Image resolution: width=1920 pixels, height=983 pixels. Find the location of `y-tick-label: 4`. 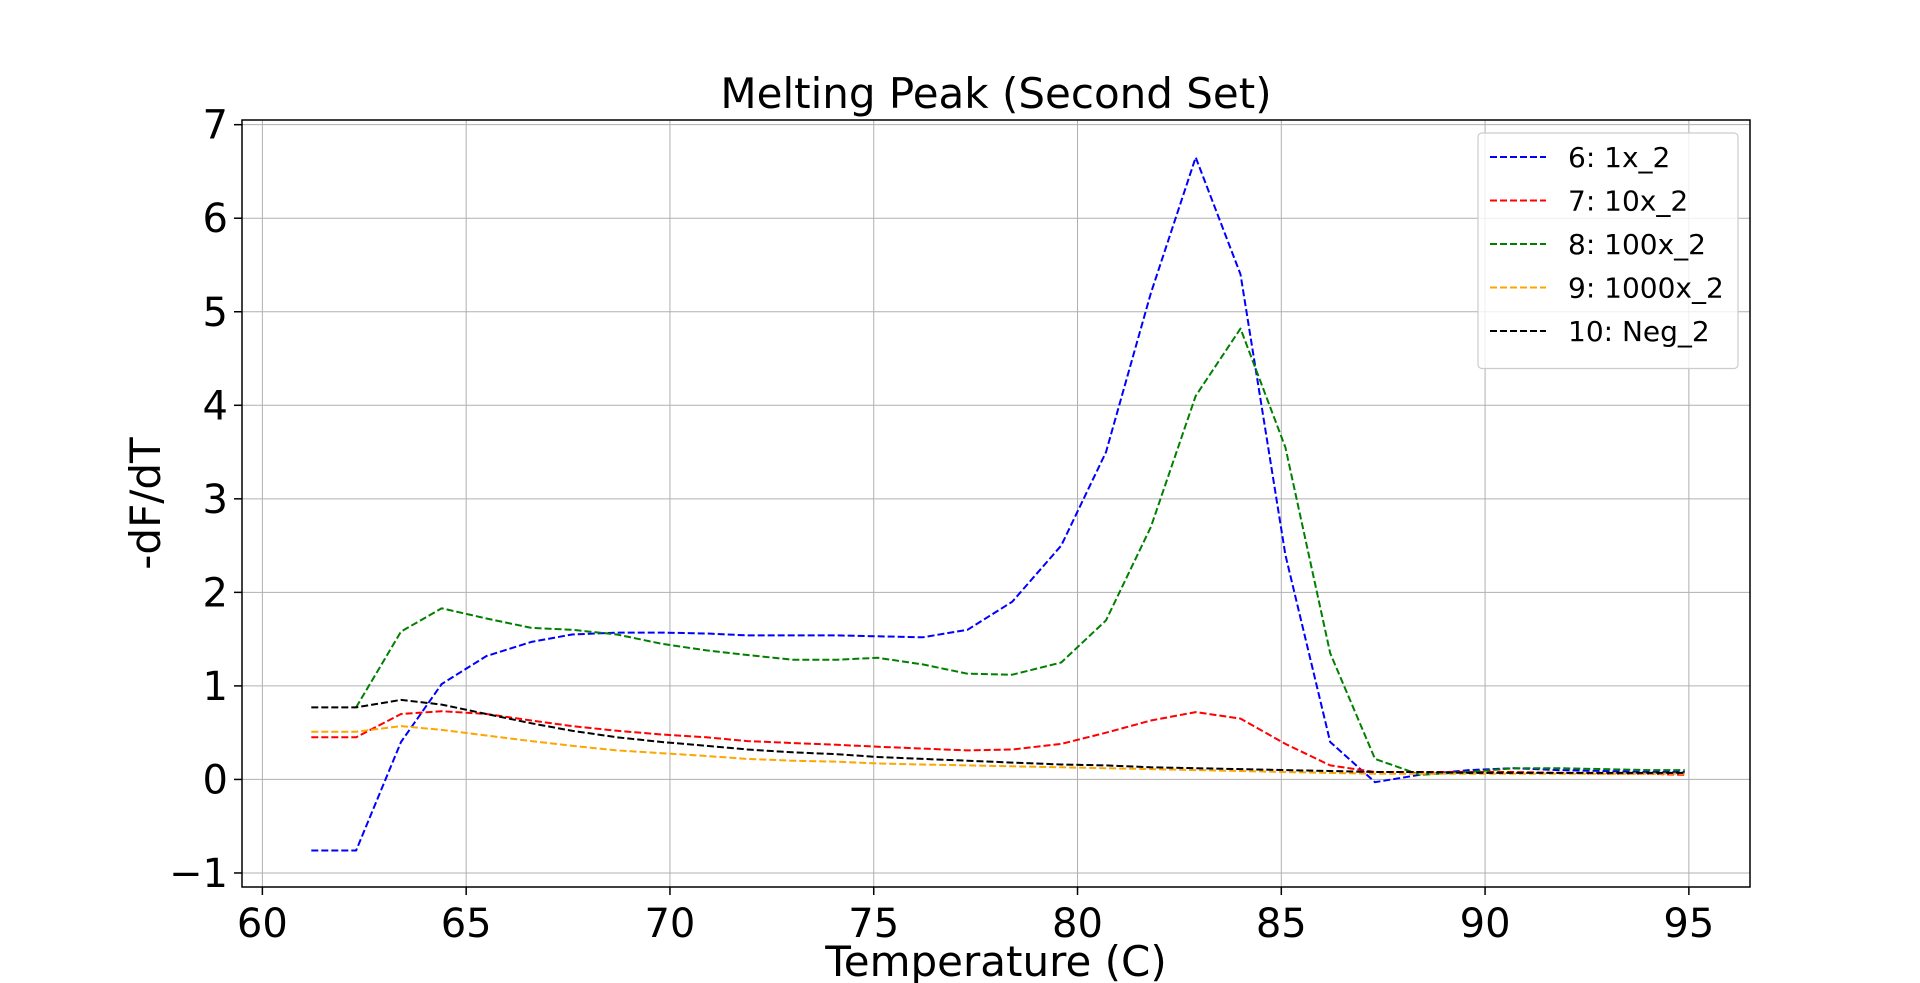

y-tick-label: 4 is located at coordinates (215, 406).